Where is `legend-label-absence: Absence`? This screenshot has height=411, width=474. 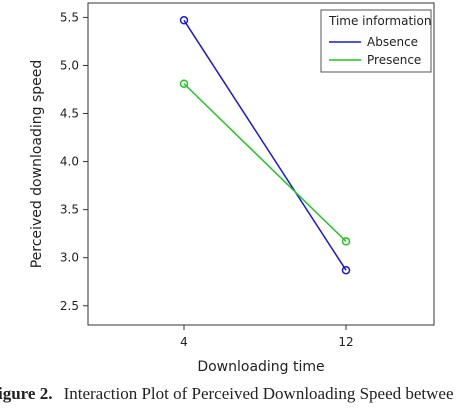 legend-label-absence: Absence is located at coordinates (392, 42).